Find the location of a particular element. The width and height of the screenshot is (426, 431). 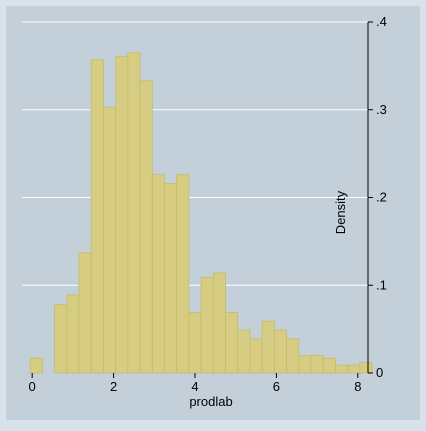

x-tick-label: 4 is located at coordinates (194, 386).